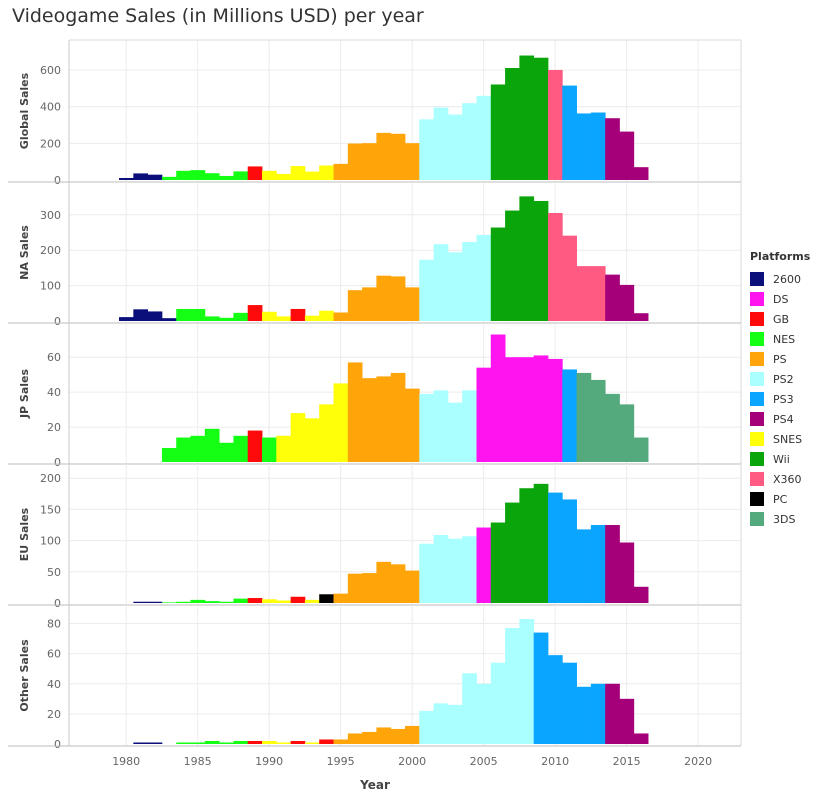 This screenshot has width=828, height=801. I want to click on legend-item: GB, so click(789, 319).